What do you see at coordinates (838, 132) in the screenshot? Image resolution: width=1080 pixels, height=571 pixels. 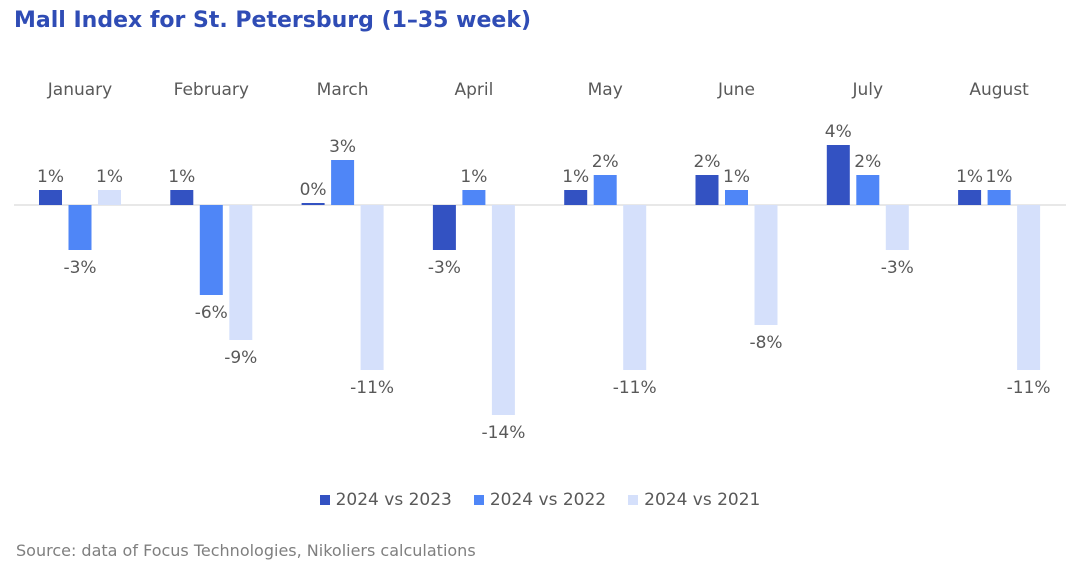 I see `data-label: 4%` at bounding box center [838, 132].